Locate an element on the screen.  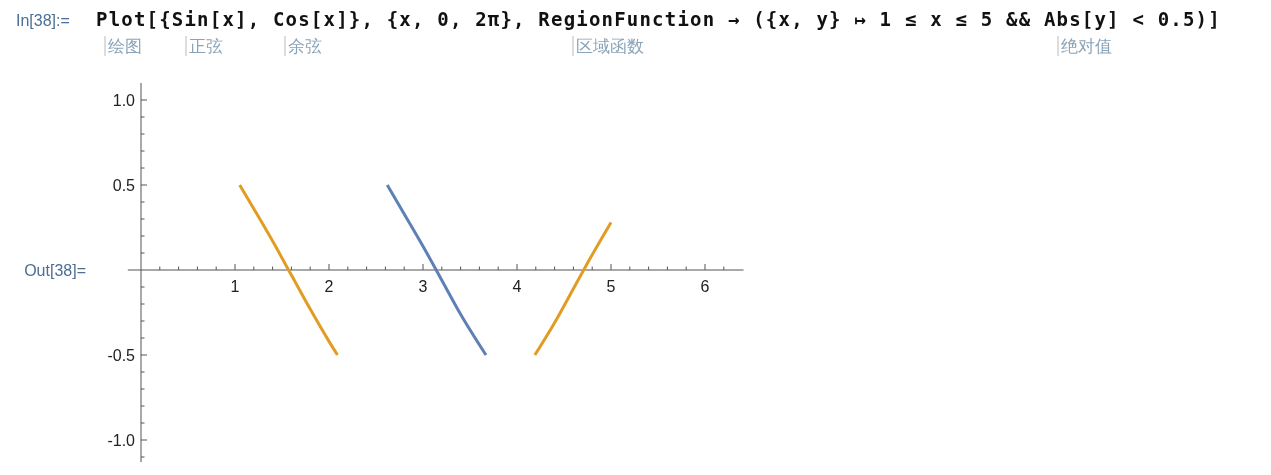
x-tick-label: 2 is located at coordinates (329, 286).